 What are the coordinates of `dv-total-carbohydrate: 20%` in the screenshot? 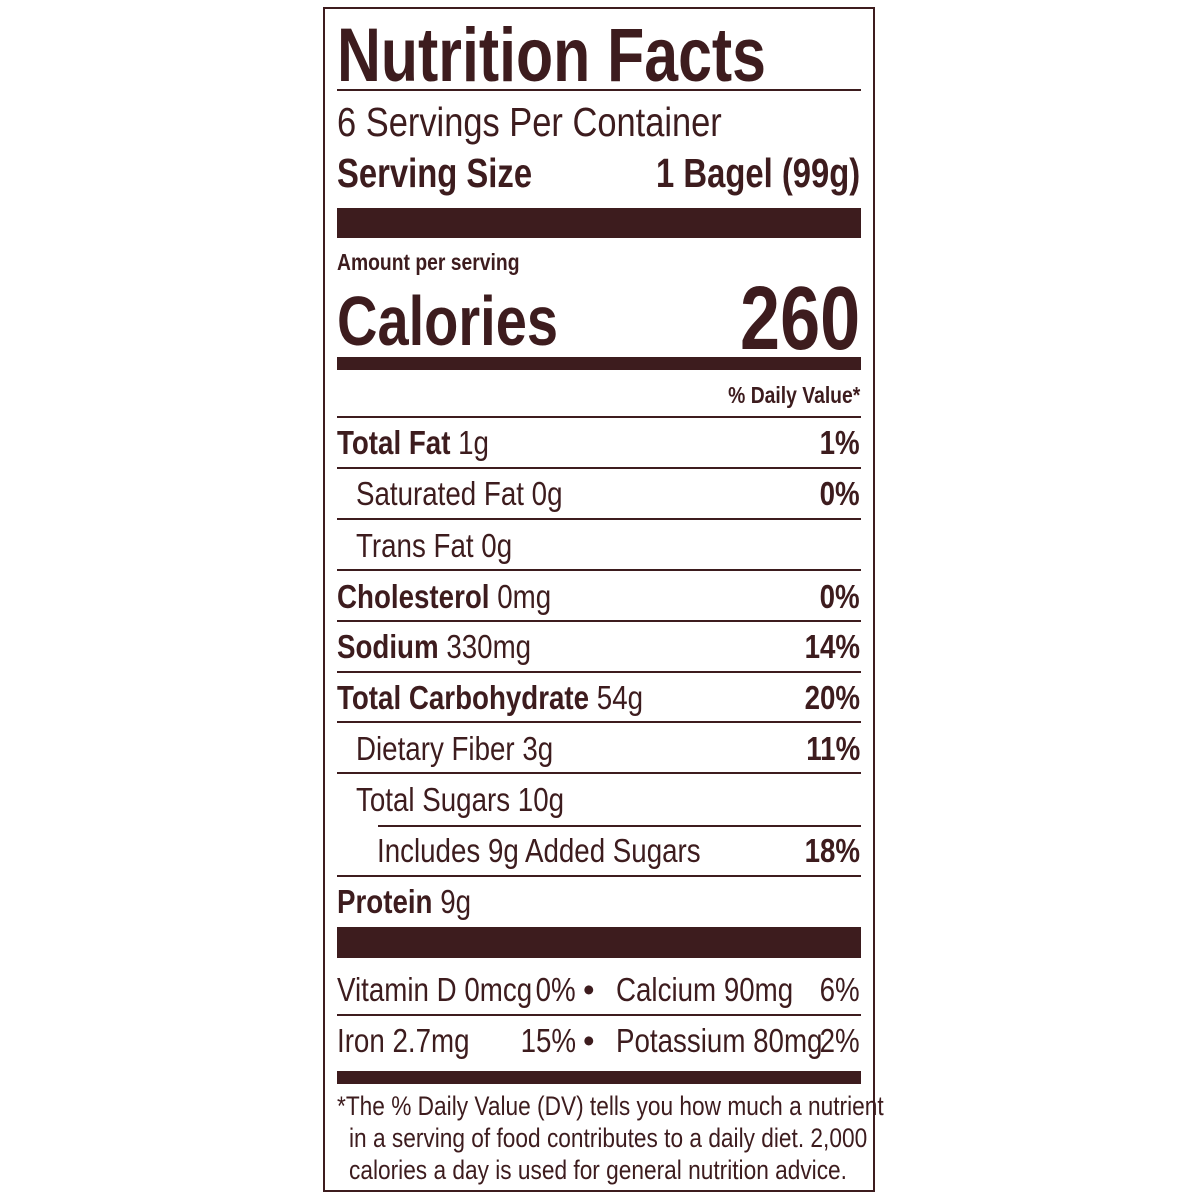 It's located at (832, 697).